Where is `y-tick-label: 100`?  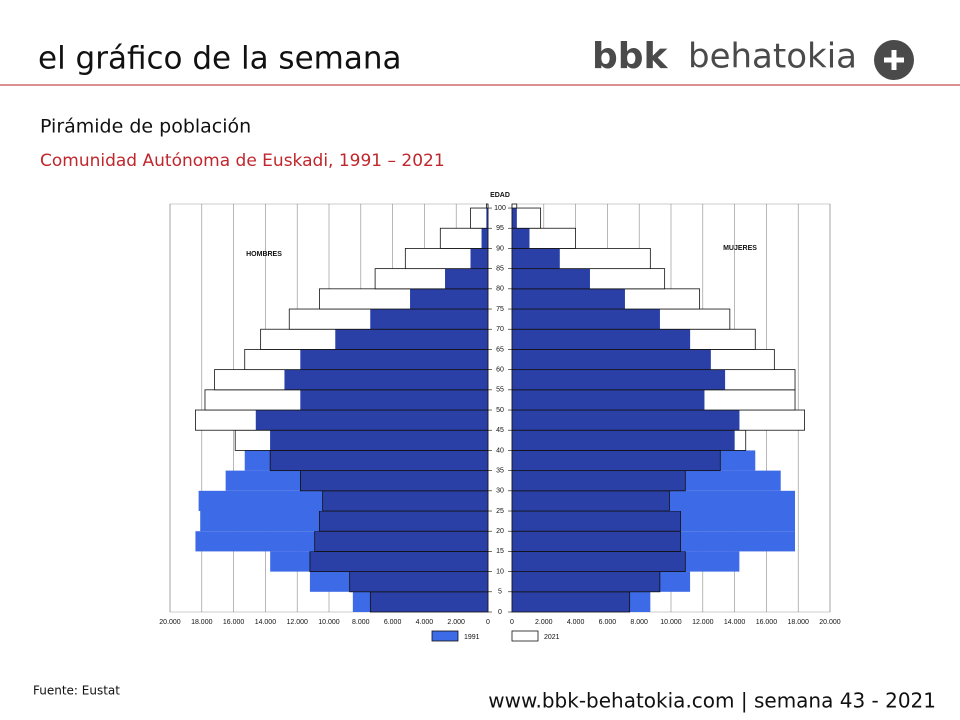 y-tick-label: 100 is located at coordinates (500, 208).